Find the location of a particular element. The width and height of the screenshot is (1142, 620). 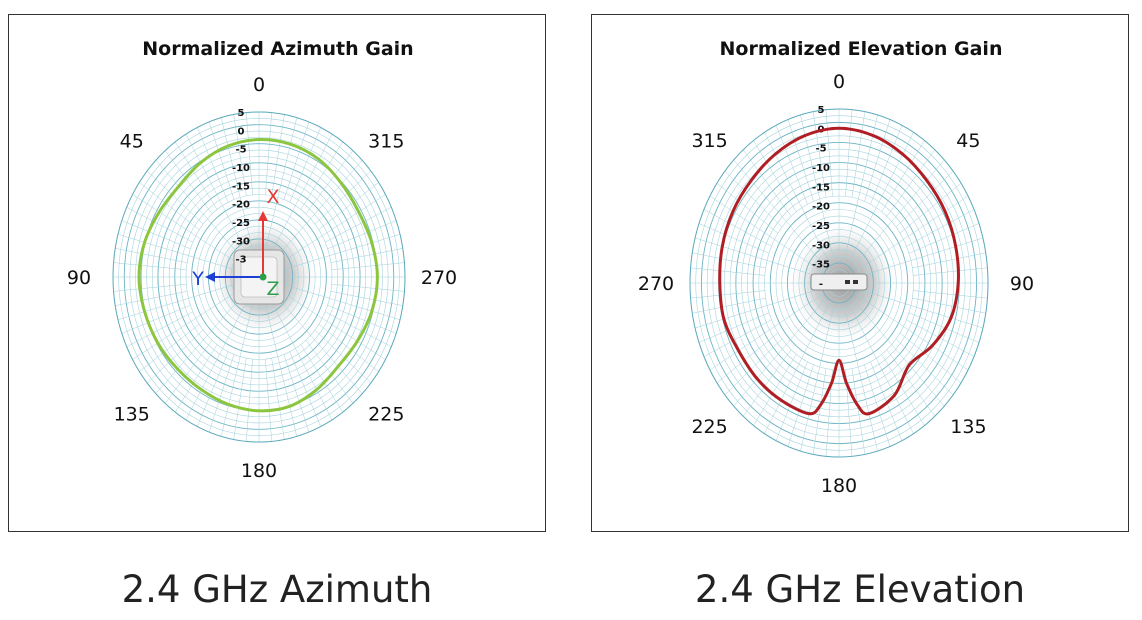

device-port is located at coordinates (847, 282).